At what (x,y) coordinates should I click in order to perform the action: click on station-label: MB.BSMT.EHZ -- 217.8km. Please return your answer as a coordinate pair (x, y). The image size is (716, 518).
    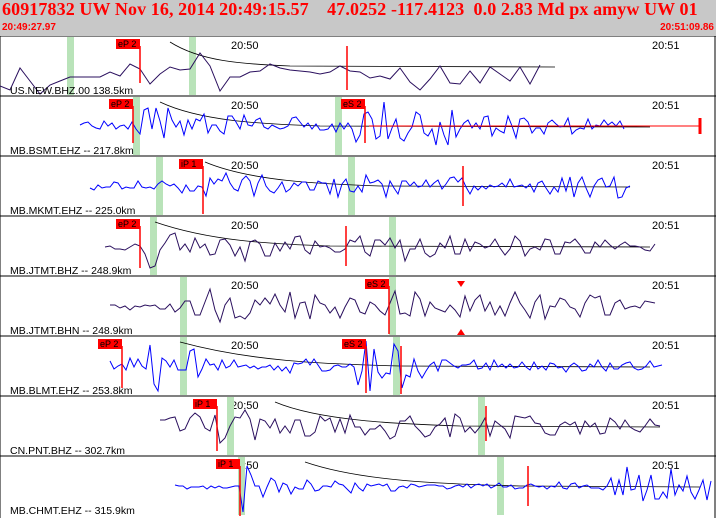
    Looking at the image, I should click on (72, 151).